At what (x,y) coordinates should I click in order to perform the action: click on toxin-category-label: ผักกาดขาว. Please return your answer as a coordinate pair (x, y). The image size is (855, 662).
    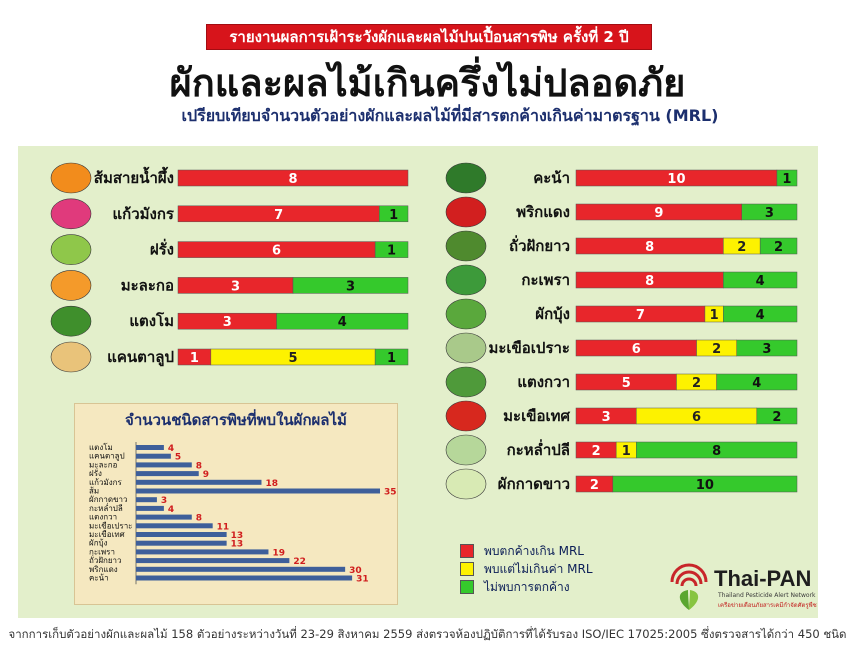
    Looking at the image, I should click on (108, 499).